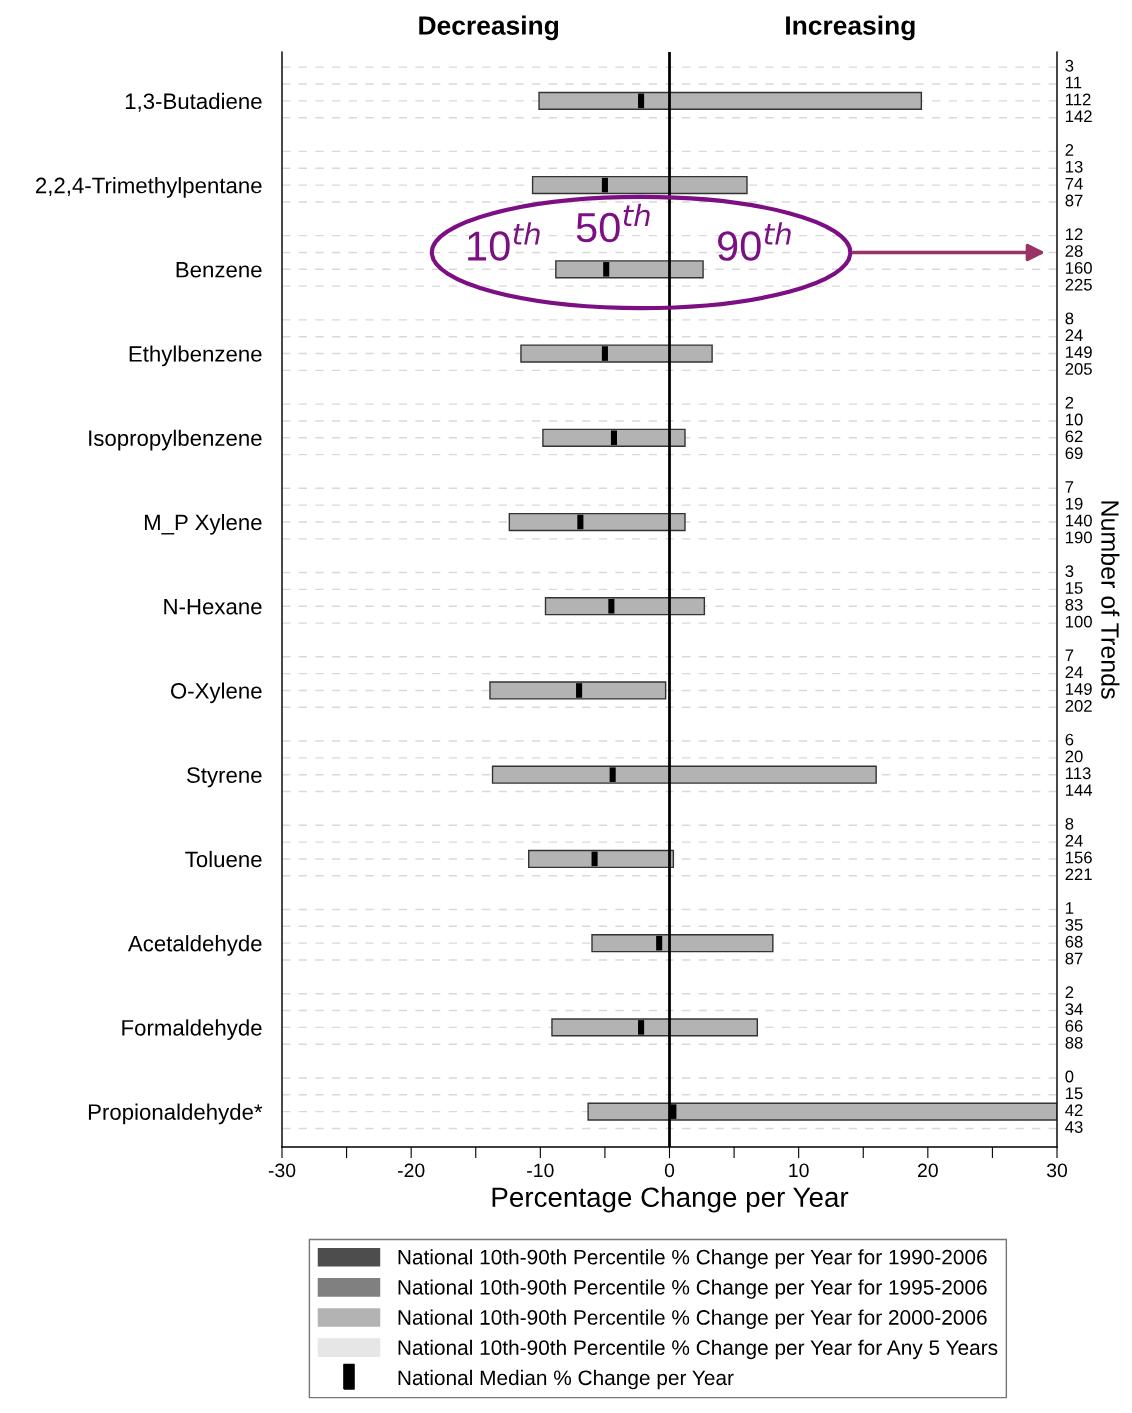 This screenshot has height=1413, width=1132. Describe the element at coordinates (411, 1170) in the screenshot. I see `x-tick-label: -20` at that location.